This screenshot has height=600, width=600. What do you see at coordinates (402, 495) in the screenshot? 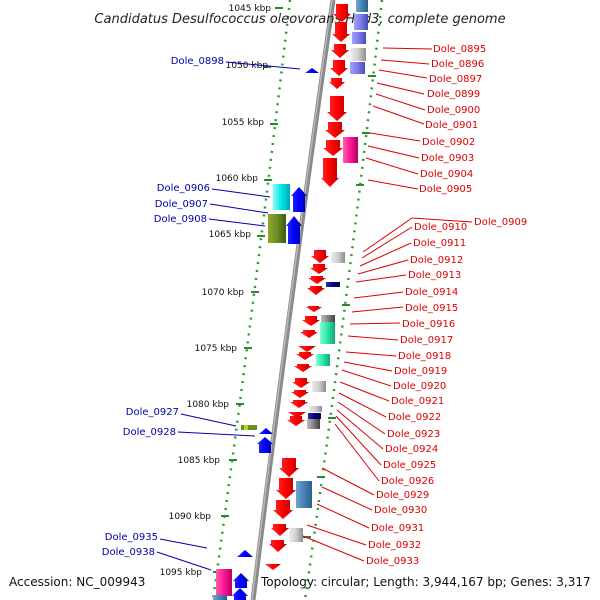
I see `gene-label: Dole_0929` at bounding box center [402, 495].